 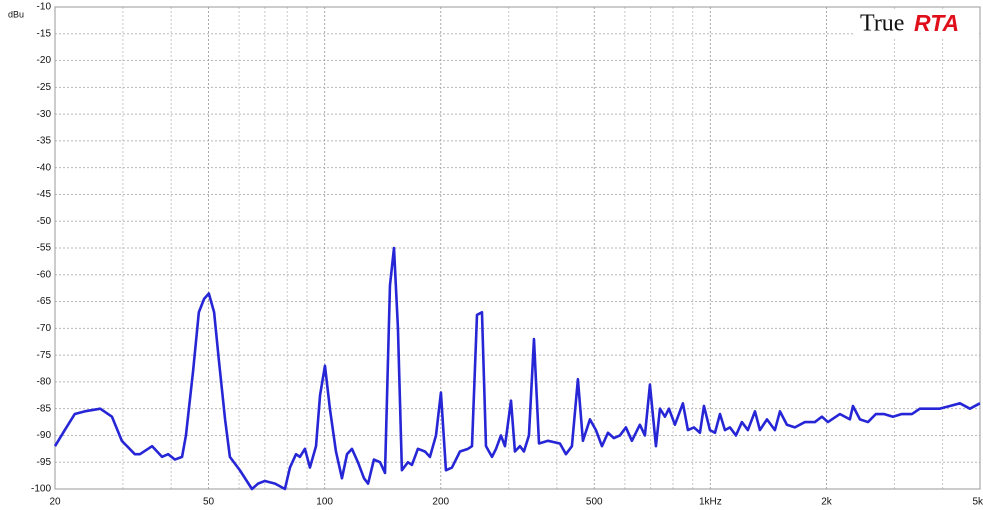 What do you see at coordinates (55, 502) in the screenshot?
I see `x-tick-label: 20` at bounding box center [55, 502].